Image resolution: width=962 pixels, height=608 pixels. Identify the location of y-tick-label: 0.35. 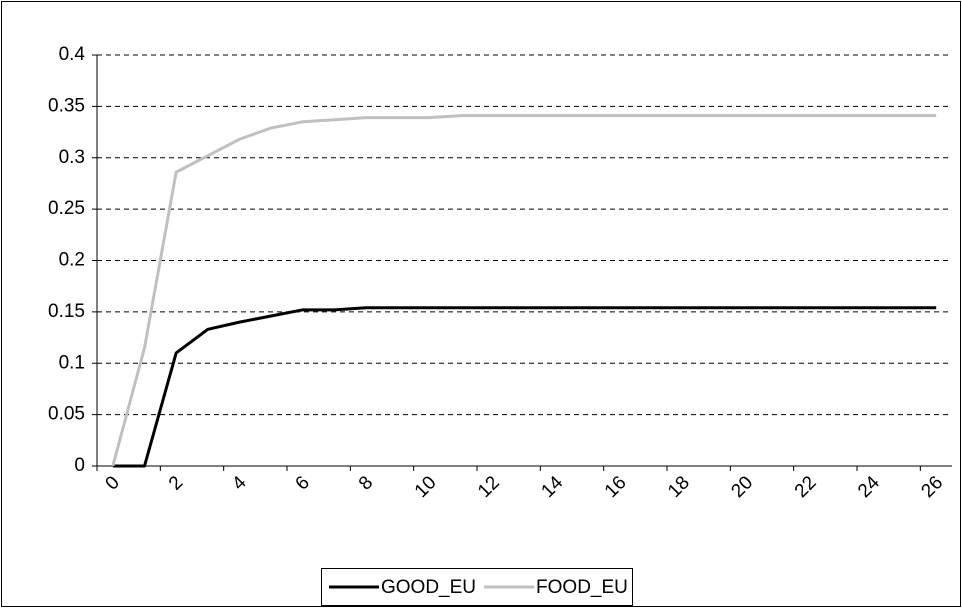
(66, 105).